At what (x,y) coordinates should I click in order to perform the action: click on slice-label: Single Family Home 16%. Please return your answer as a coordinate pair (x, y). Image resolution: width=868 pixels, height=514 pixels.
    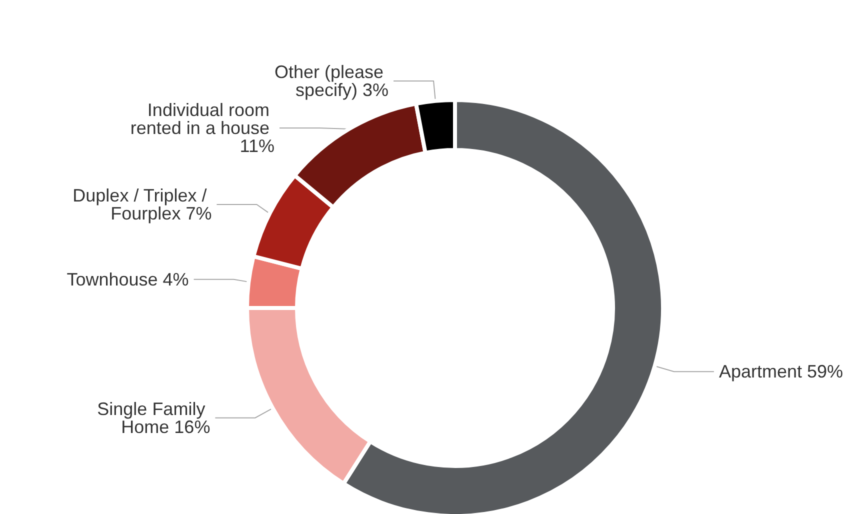
    Looking at the image, I should click on (153, 417).